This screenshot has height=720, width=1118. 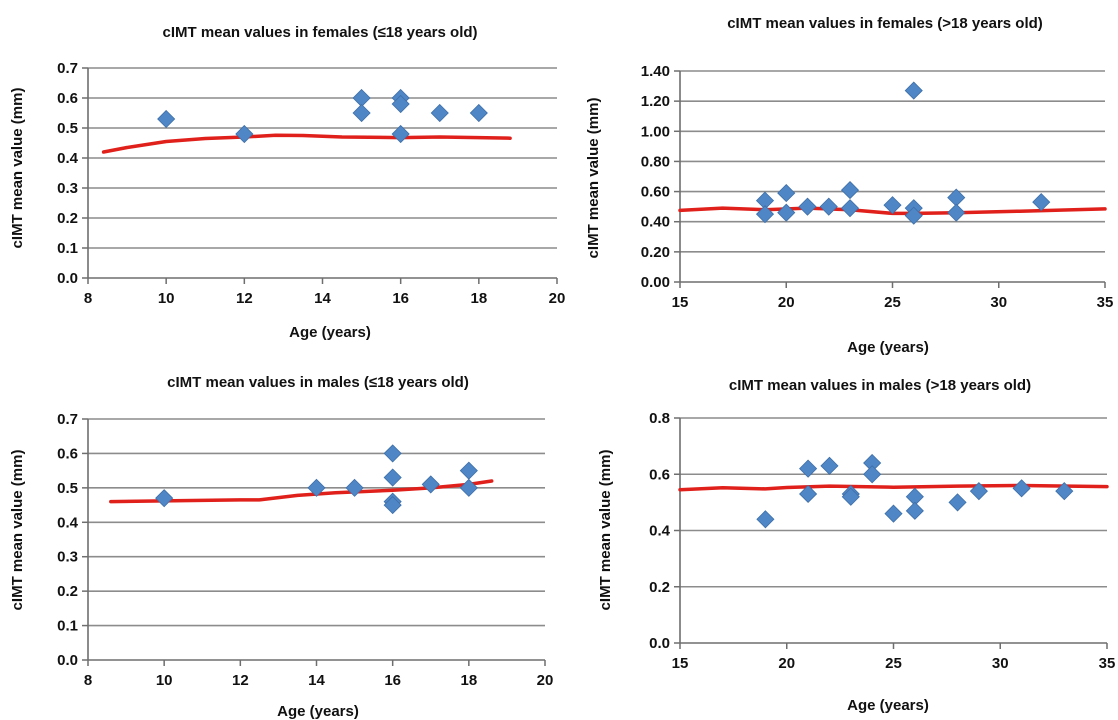 What do you see at coordinates (655, 161) in the screenshot?
I see `y-tick-label: 0.80` at bounding box center [655, 161].